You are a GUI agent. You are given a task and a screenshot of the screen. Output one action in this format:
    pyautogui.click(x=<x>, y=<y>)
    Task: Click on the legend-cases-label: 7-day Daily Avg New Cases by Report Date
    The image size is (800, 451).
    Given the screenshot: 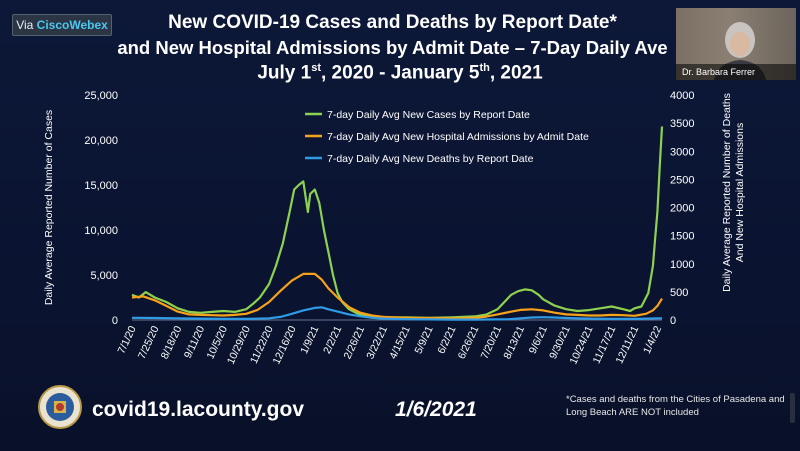 What is the action you would take?
    pyautogui.click(x=428, y=115)
    